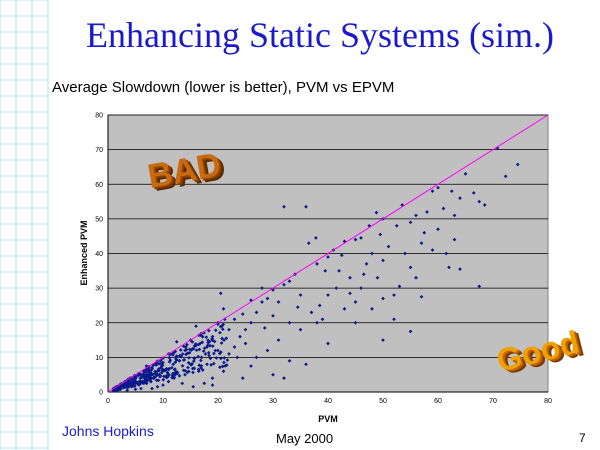 Image resolution: width=600 pixels, height=450 pixels. I want to click on x-tick-label: 80, so click(548, 401).